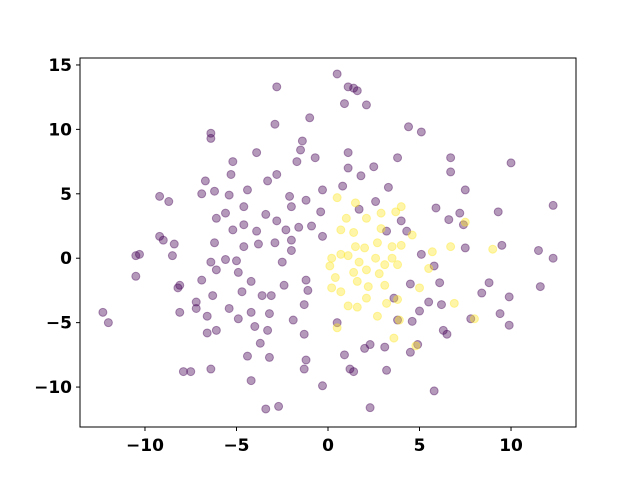 The height and width of the screenshot is (480, 640). What do you see at coordinates (53, 388) in the screenshot?
I see `y-tick-label: −10` at bounding box center [53, 388].